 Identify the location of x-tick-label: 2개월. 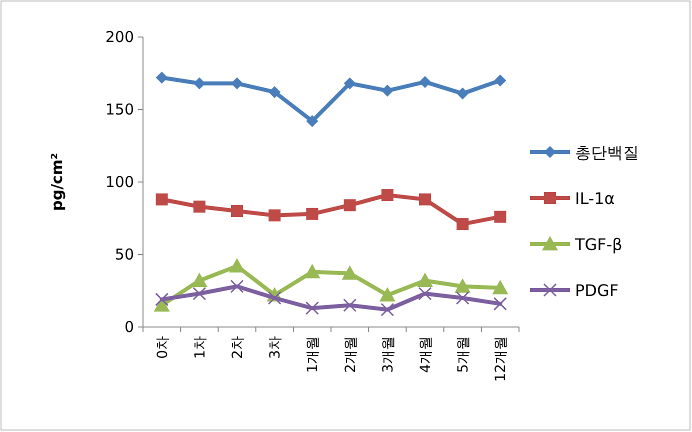
(350, 354).